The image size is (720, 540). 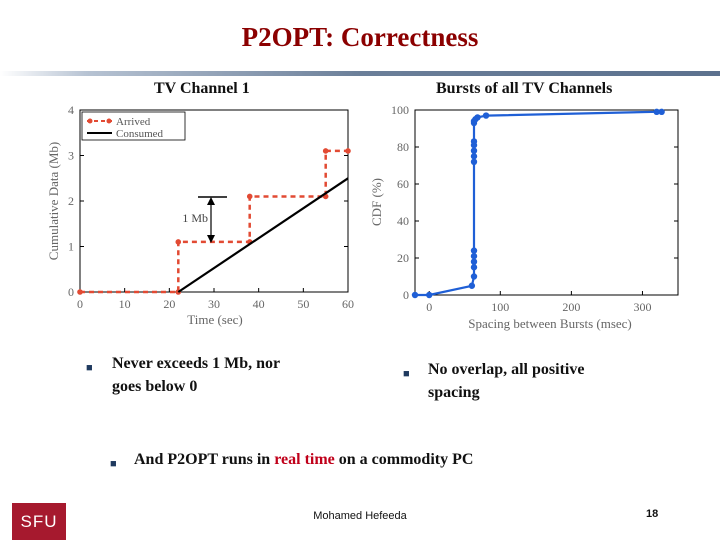 I want to click on x-tick-label: 60, so click(x=348, y=304).